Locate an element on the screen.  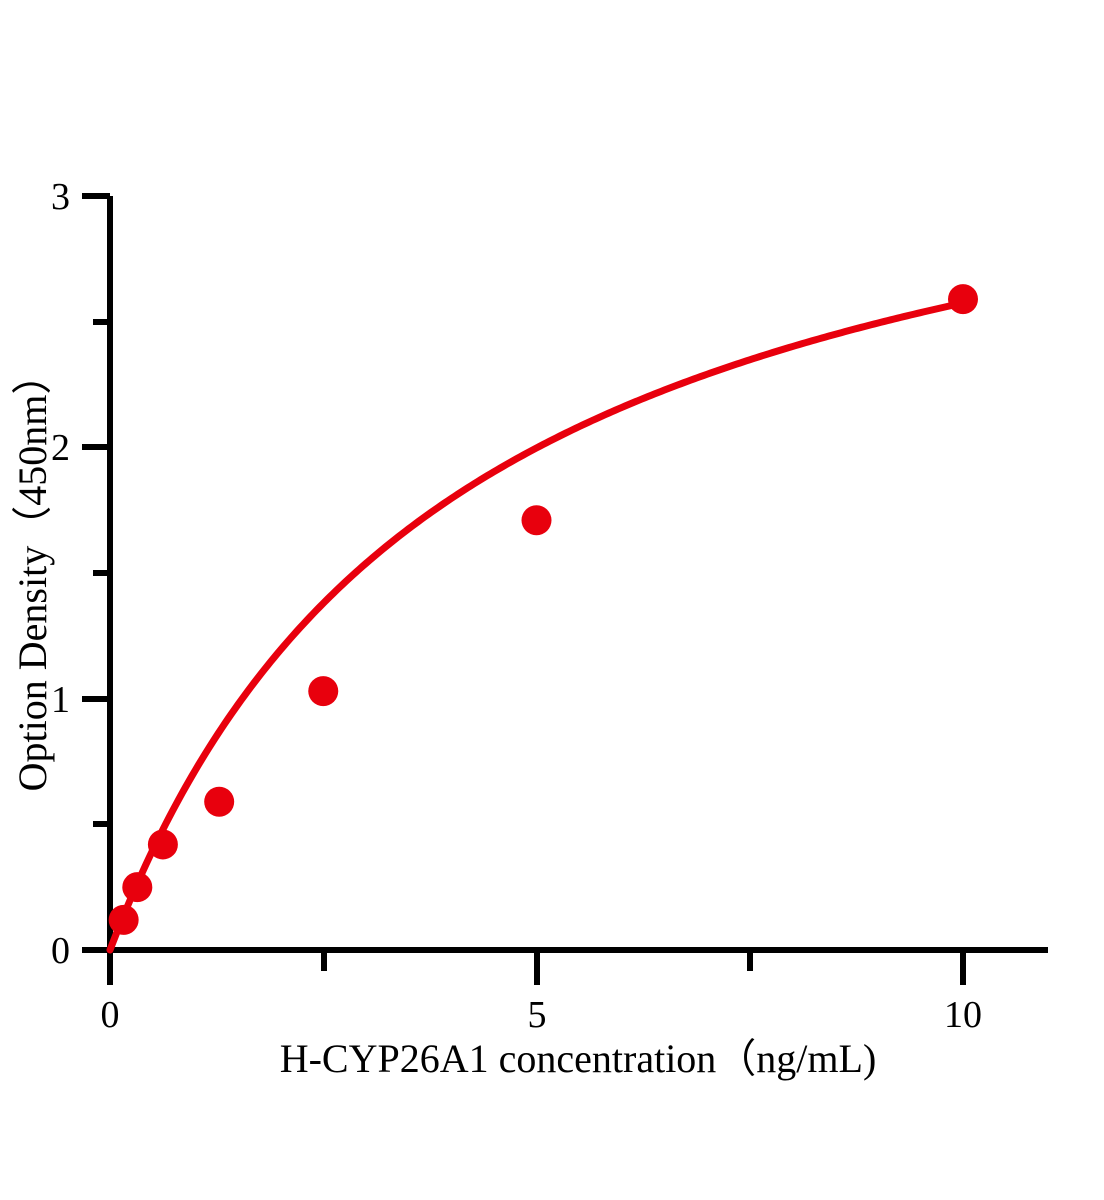
x-tick-label-0: 0 is located at coordinates (110, 1015).